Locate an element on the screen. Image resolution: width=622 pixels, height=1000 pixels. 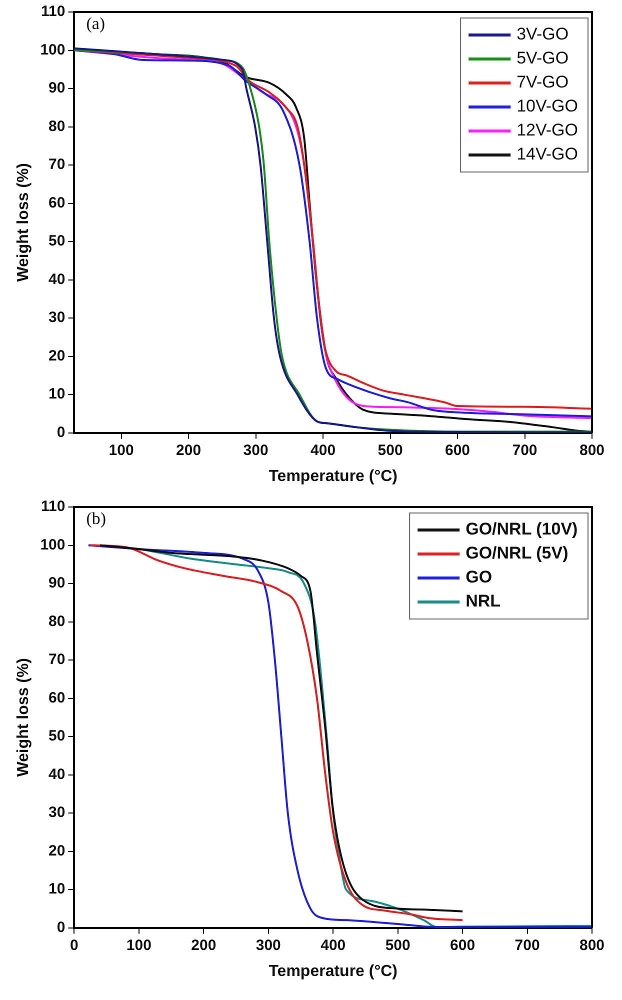
legend-label: GO/NRL (5V) is located at coordinates (517, 553).